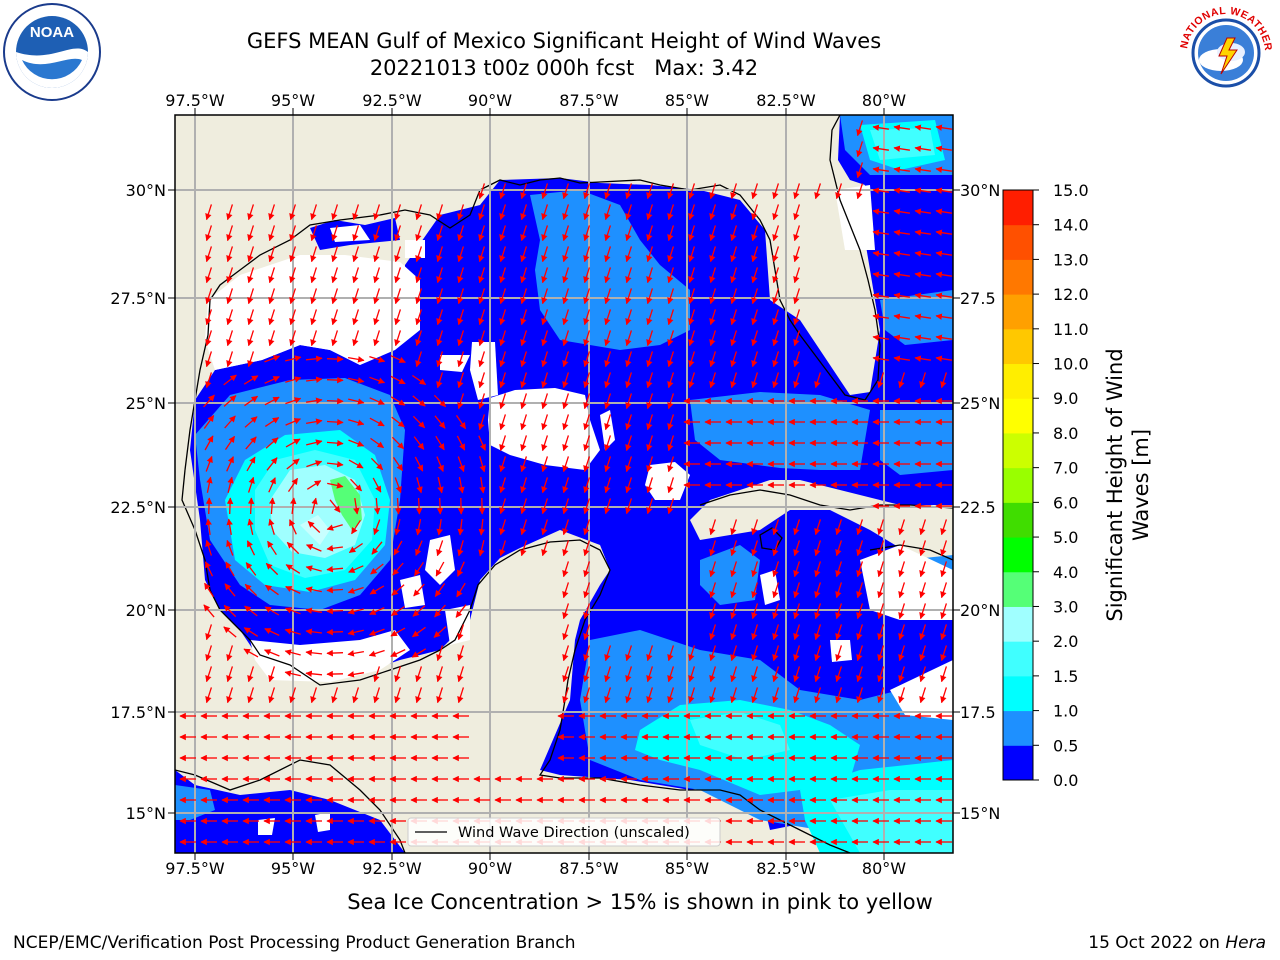  Describe the element at coordinates (589, 100) in the screenshot. I see `lon-label: 87.5°W` at that location.